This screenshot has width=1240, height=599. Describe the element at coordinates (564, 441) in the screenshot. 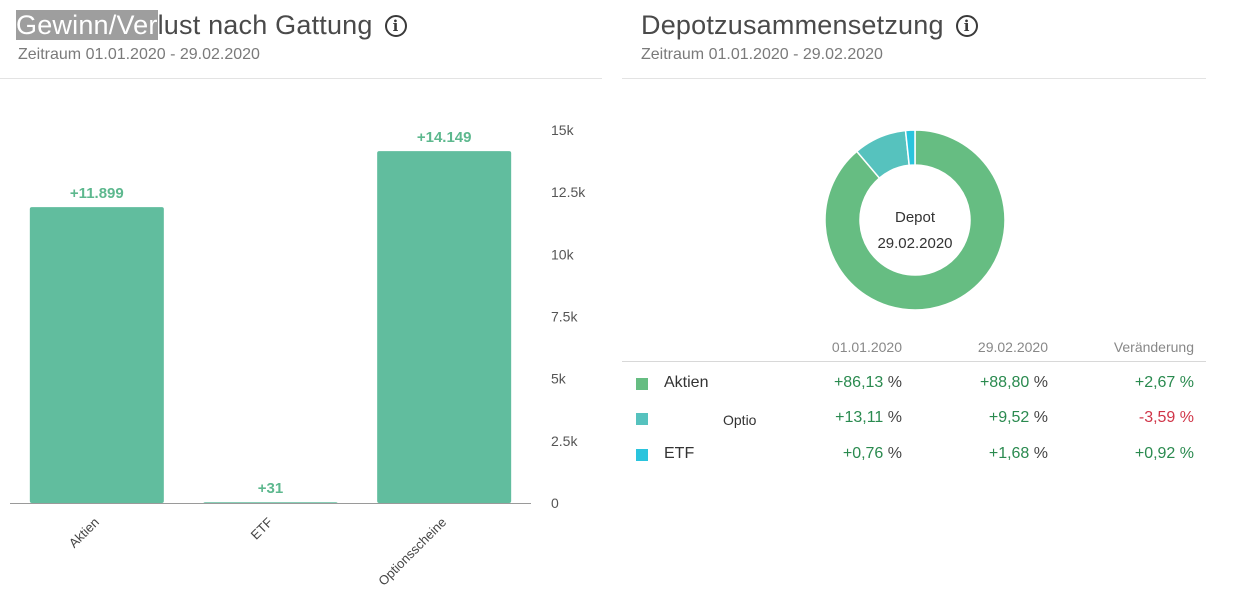

I see `y-tick-label: 2.5k` at that location.